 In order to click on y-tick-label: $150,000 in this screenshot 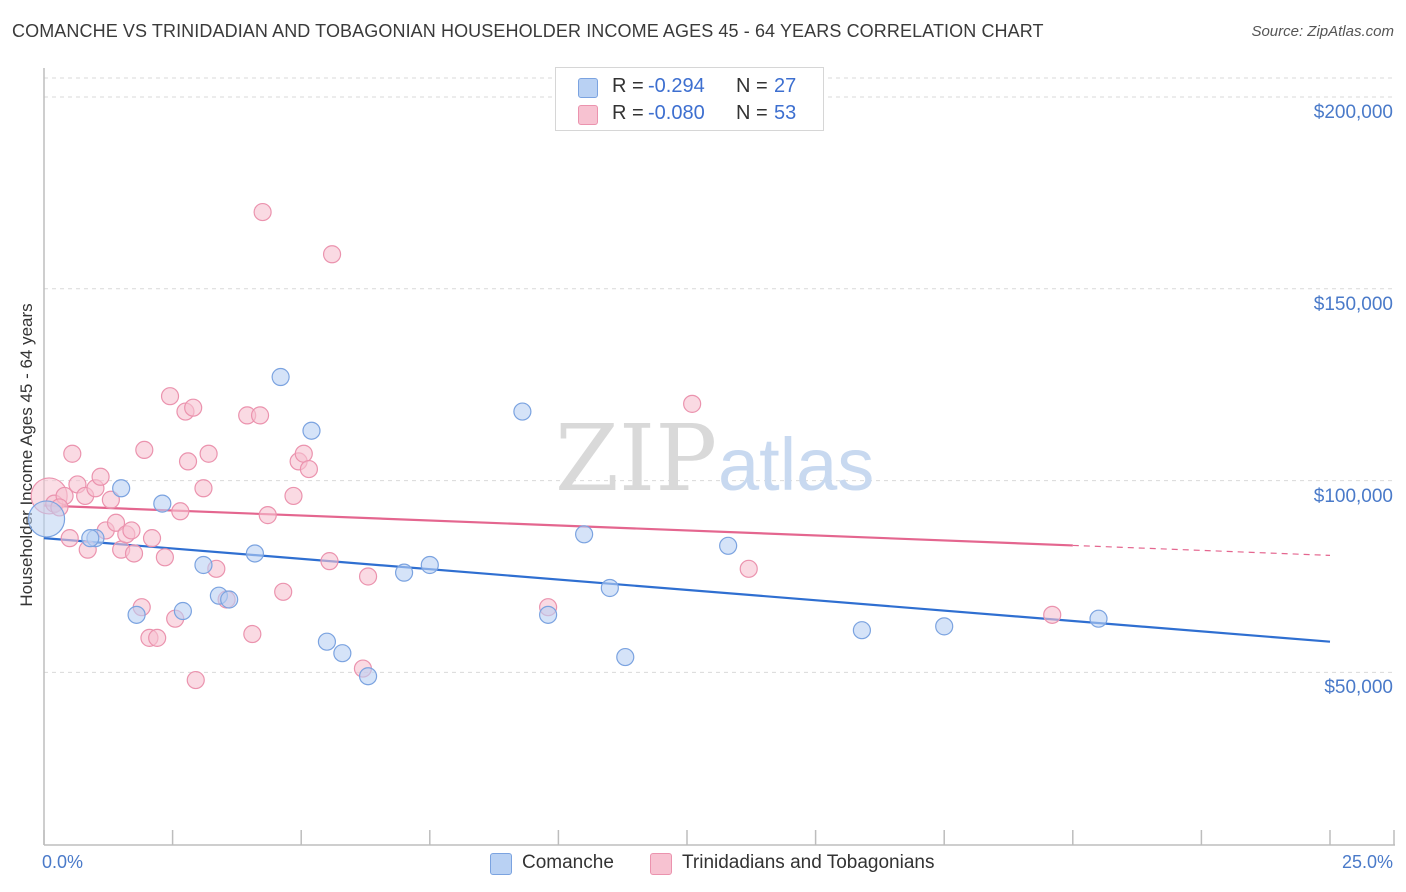, I will do `click(1353, 304)`.